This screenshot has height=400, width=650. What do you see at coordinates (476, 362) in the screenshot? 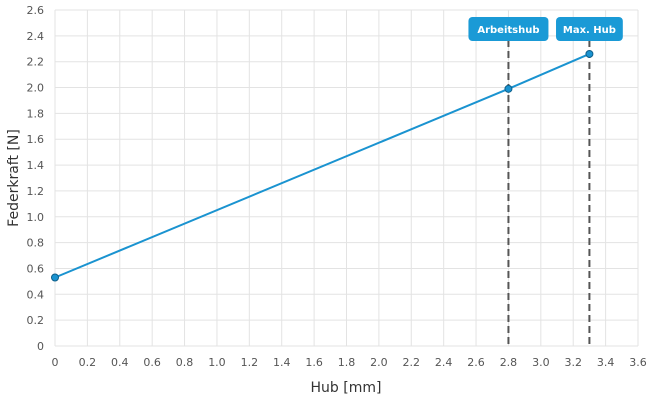
I see `x-tick-label: 2.6` at bounding box center [476, 362].